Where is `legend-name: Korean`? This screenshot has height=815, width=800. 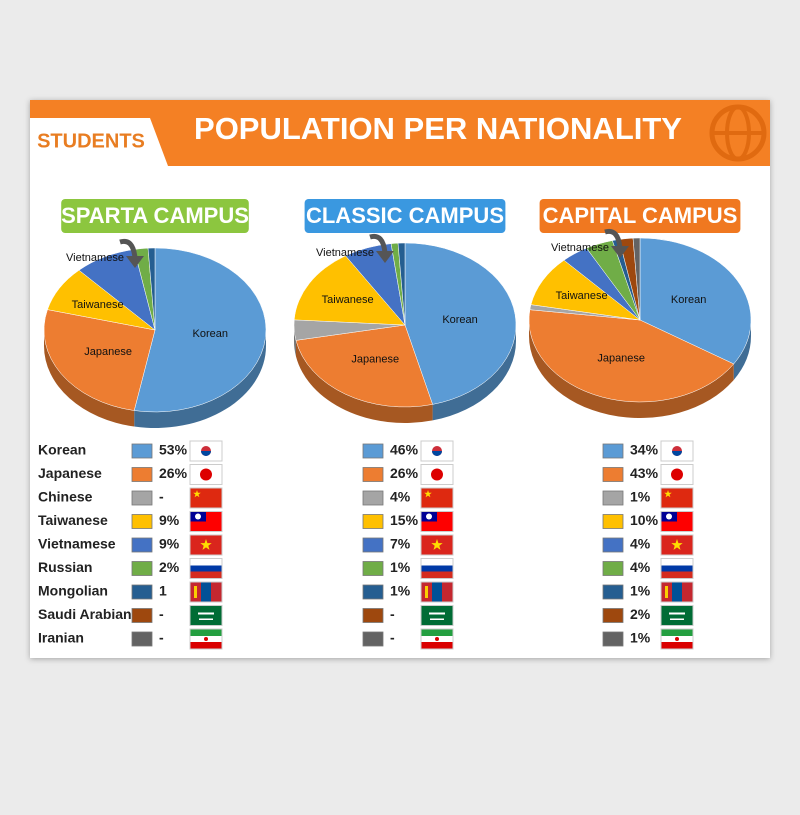 legend-name: Korean is located at coordinates (62, 450).